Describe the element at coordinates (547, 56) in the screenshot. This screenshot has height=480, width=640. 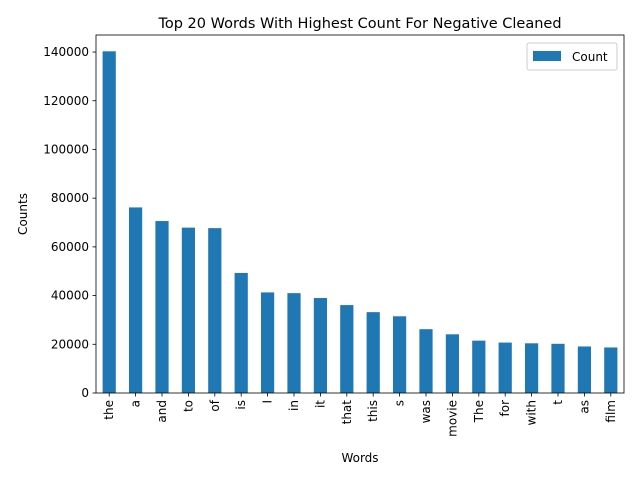
I see `legend-swatch` at that location.